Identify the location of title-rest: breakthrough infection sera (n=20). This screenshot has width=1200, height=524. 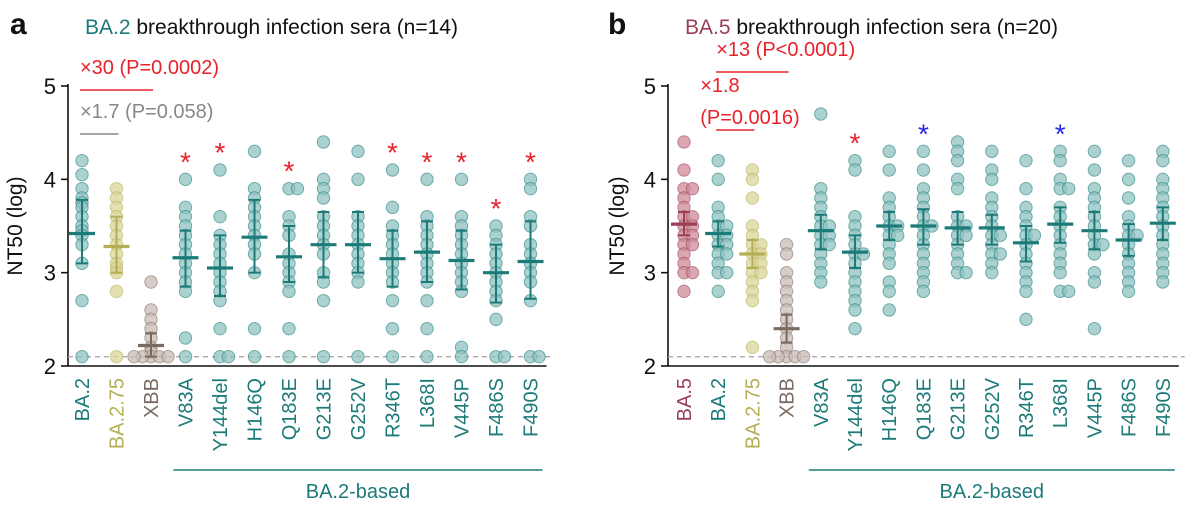
(894, 27).